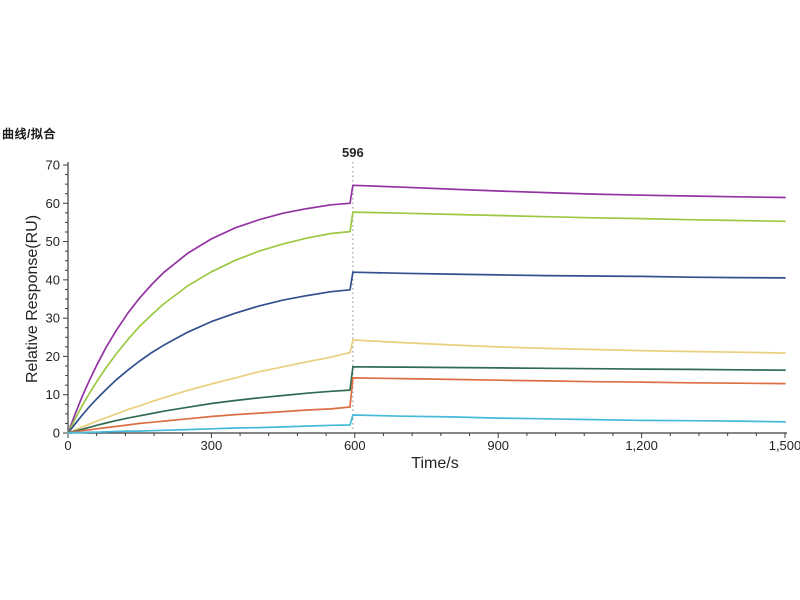 This screenshot has width=800, height=600. What do you see at coordinates (641, 445) in the screenshot?
I see `x-tick-label: 1,200` at bounding box center [641, 445].